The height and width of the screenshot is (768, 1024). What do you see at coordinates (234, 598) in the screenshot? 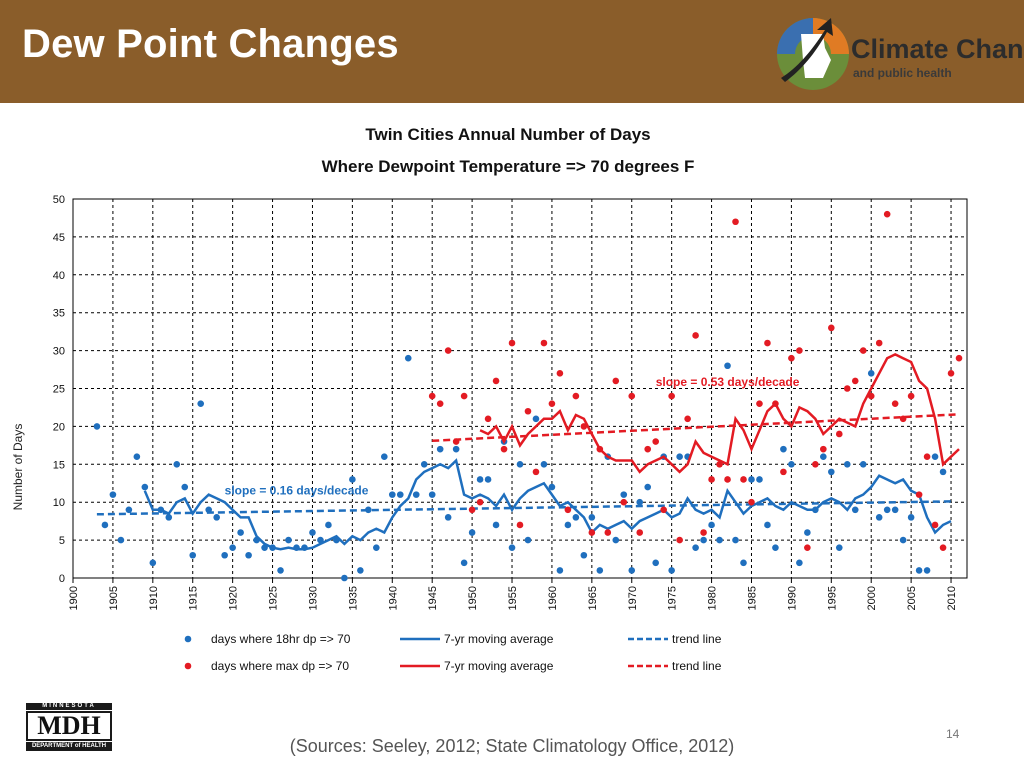
I see `x-tick-label: 1920` at bounding box center [234, 598].